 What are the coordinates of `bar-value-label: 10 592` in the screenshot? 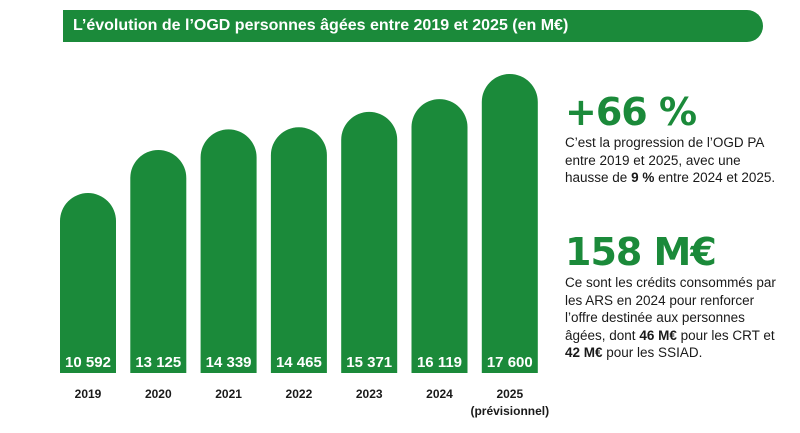 It's located at (88, 362).